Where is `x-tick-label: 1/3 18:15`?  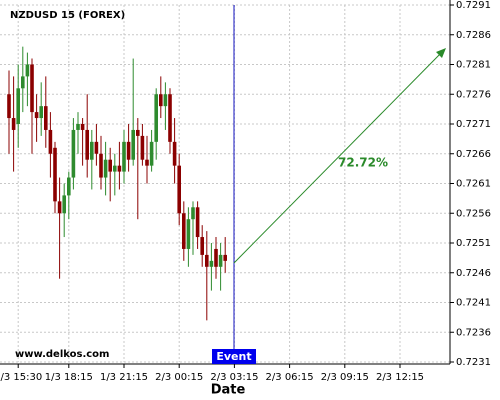 x-tick-label: 1/3 18:15 is located at coordinates (69, 377).